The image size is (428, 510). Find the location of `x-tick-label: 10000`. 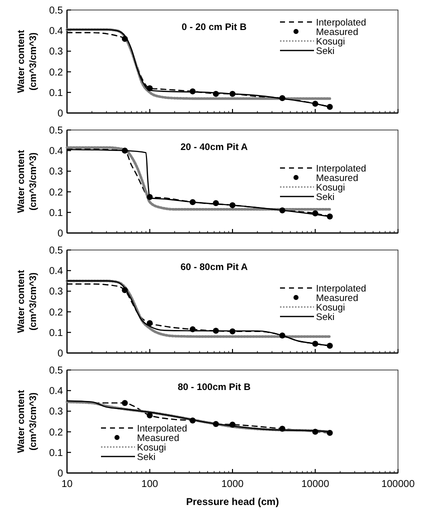

x-tick-label: 10000 is located at coordinates (315, 484).